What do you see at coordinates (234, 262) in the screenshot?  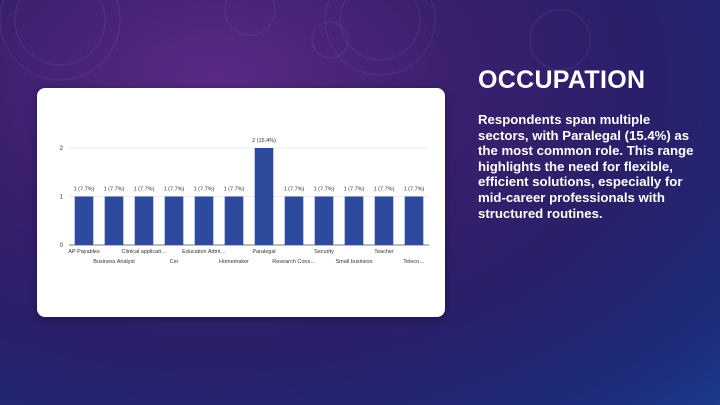 I see `x-category-label: Homemaker` at bounding box center [234, 262].